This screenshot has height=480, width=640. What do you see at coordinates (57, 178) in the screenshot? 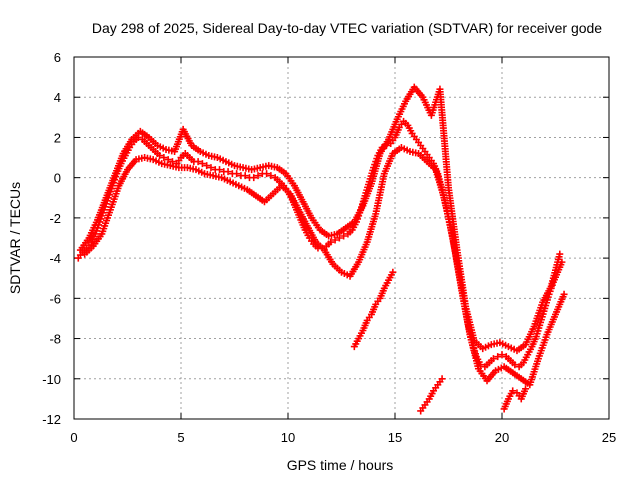
I see `y-tick-label: 0` at bounding box center [57, 178].